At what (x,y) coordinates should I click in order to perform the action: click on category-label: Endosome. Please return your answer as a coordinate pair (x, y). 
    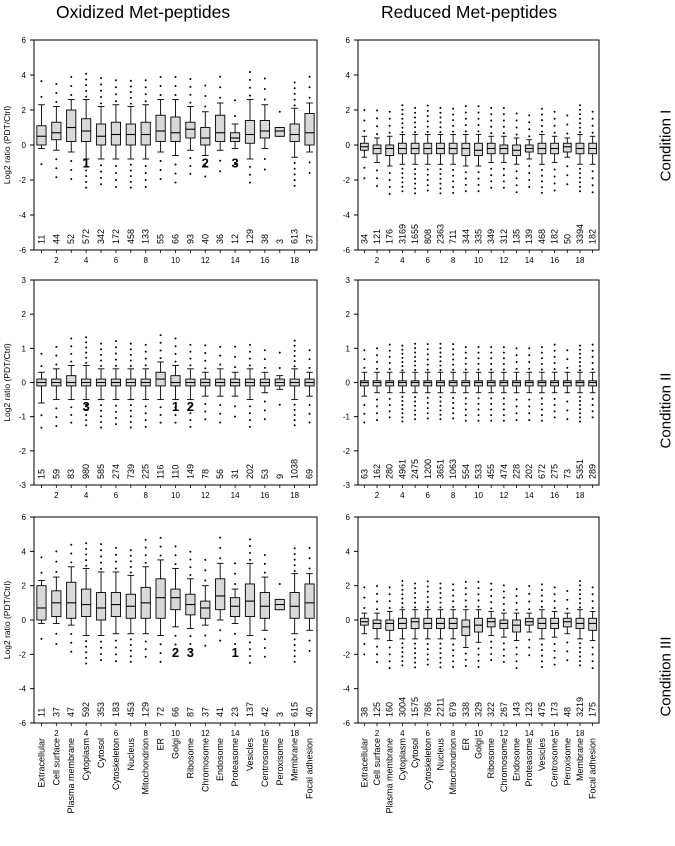
    Looking at the image, I should click on (517, 759).